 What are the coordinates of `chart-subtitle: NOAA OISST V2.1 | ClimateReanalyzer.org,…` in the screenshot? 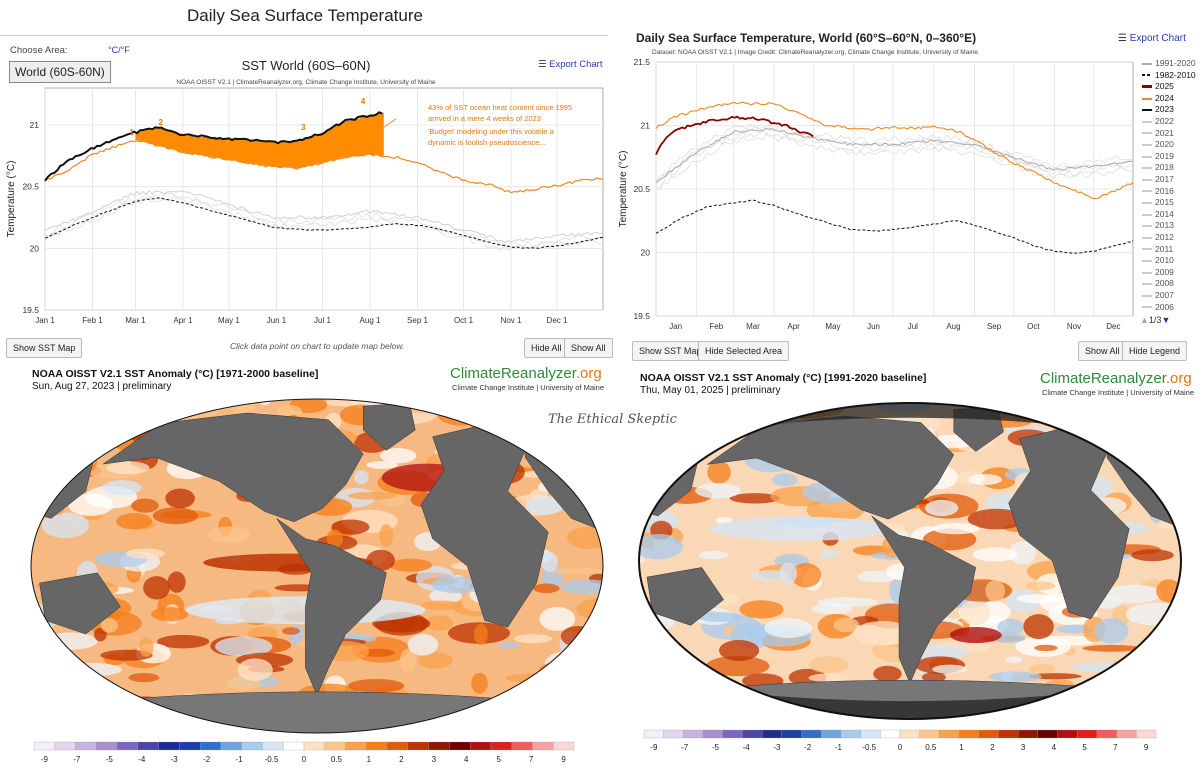 It's located at (306, 82).